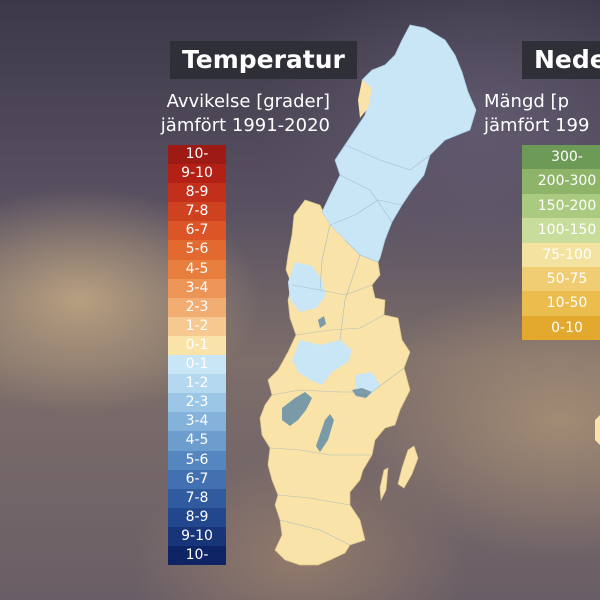  I want to click on precipitation-title: Nede, so click(561, 60).